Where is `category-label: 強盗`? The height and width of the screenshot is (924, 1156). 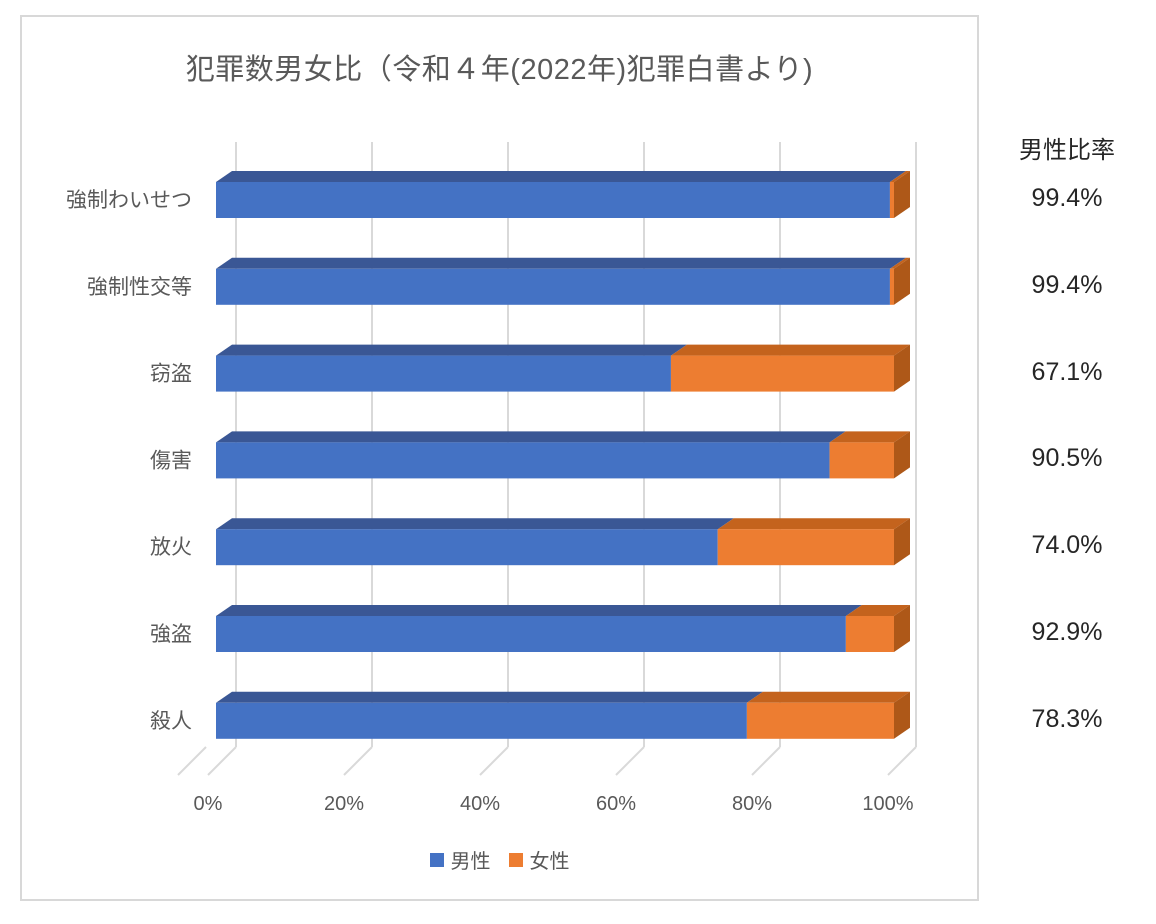 category-label: 強盗 is located at coordinates (171, 634).